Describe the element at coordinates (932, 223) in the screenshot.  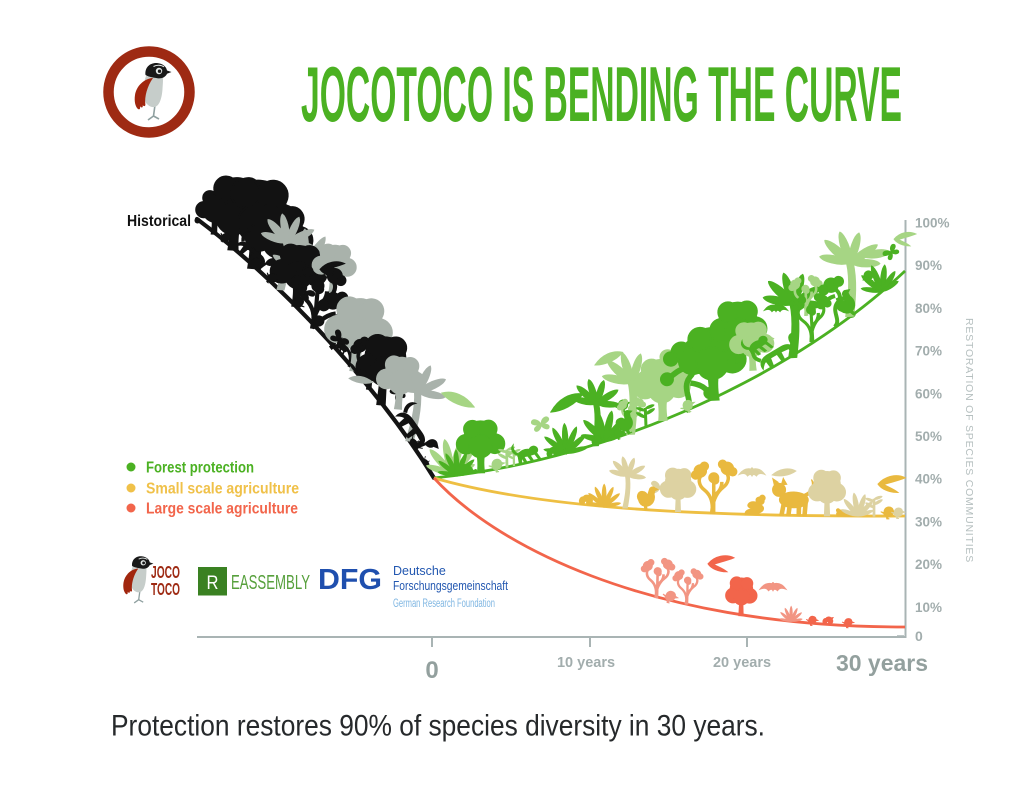
I see `svg-text: 100%` at that location.